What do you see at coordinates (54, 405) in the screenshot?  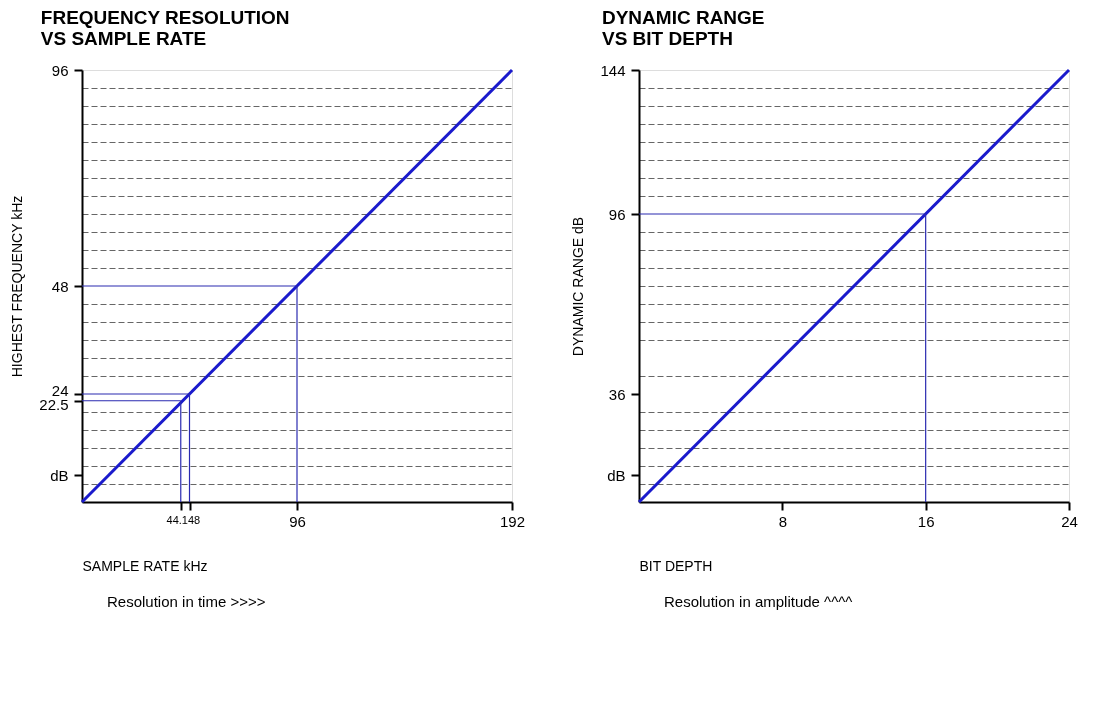 I see `y-tick-label: 22.5` at bounding box center [54, 405].